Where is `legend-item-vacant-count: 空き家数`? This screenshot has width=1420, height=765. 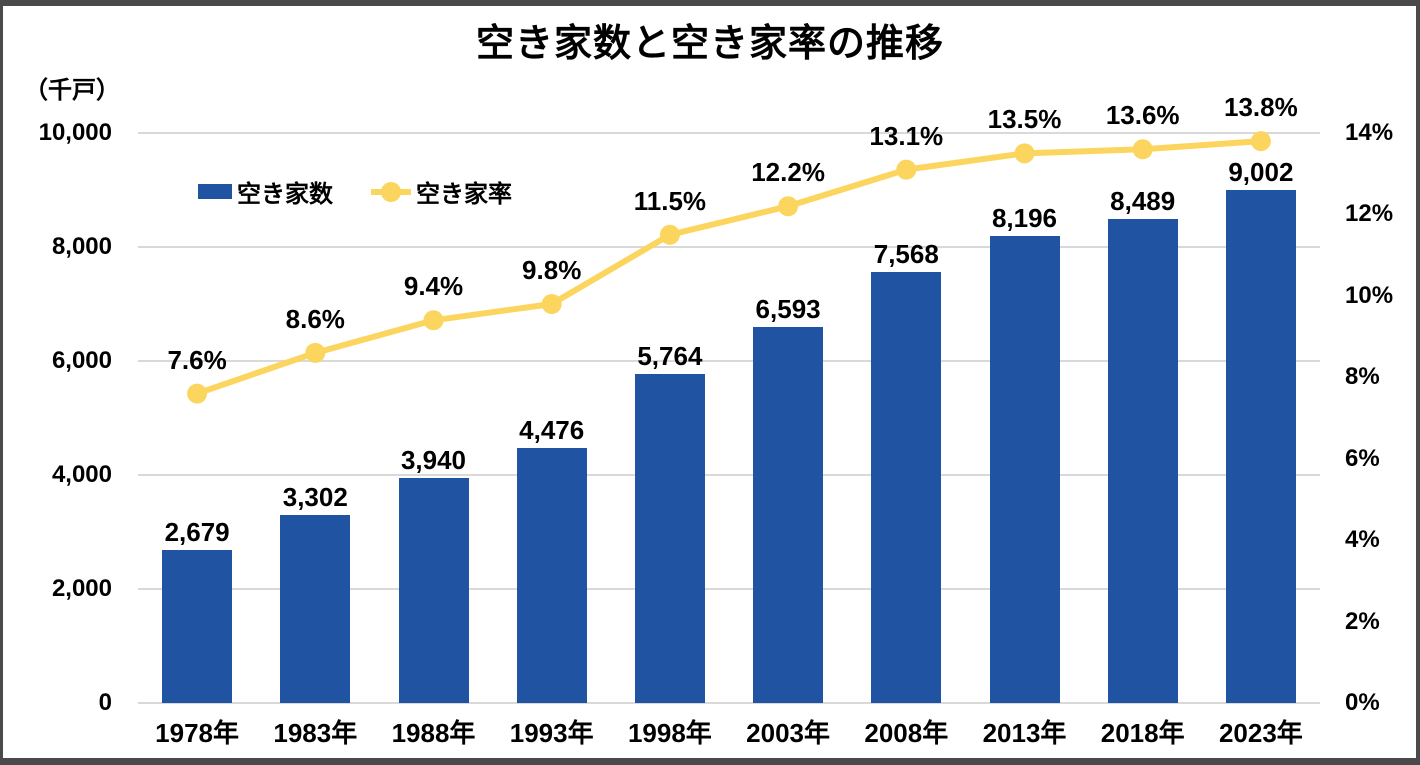
legend-item-vacant-count: 空き家数 is located at coordinates (265, 191).